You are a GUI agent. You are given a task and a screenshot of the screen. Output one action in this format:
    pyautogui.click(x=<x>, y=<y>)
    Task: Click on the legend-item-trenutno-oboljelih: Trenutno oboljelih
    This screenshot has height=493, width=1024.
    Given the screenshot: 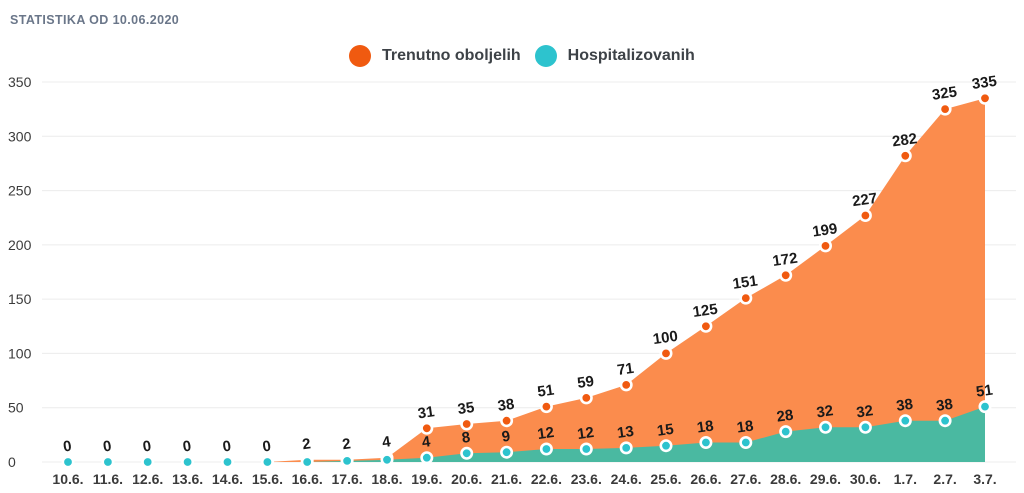 What is the action you would take?
    pyautogui.click(x=435, y=56)
    